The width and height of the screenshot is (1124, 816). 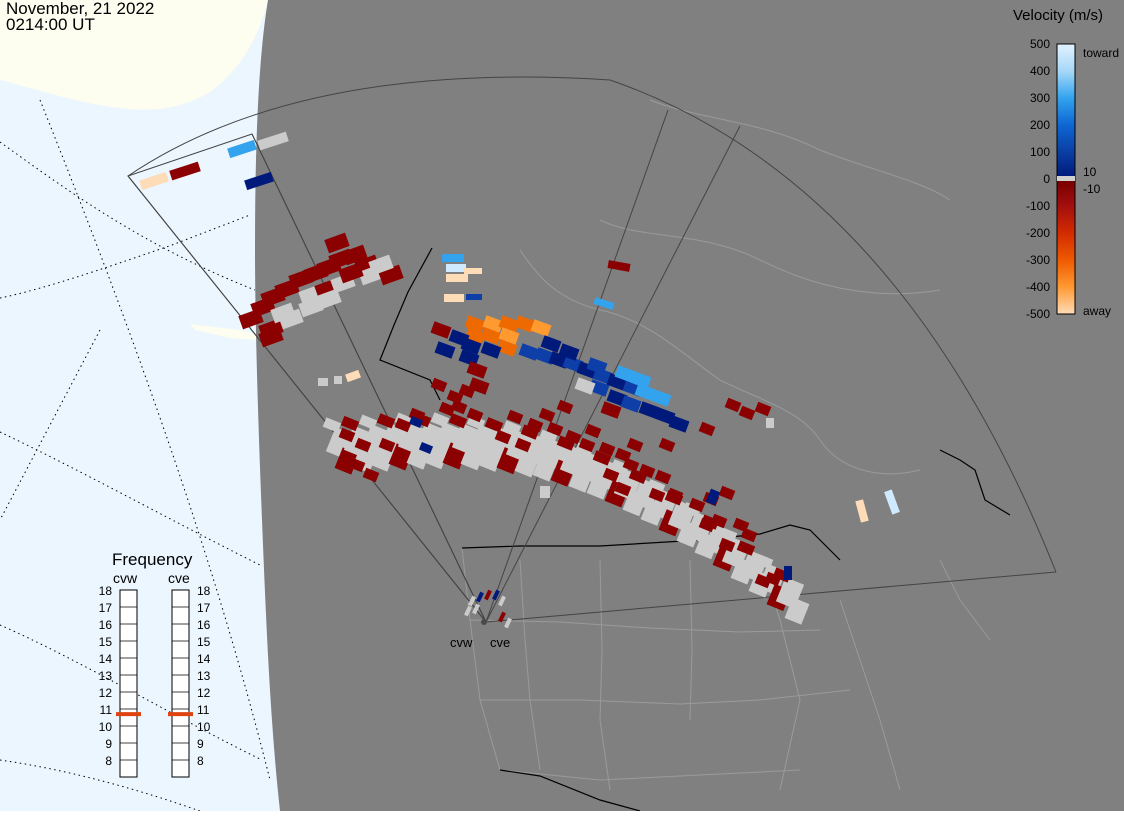 What do you see at coordinates (461, 642) in the screenshot?
I see `radar-site-cvw-label: cvw` at bounding box center [461, 642].